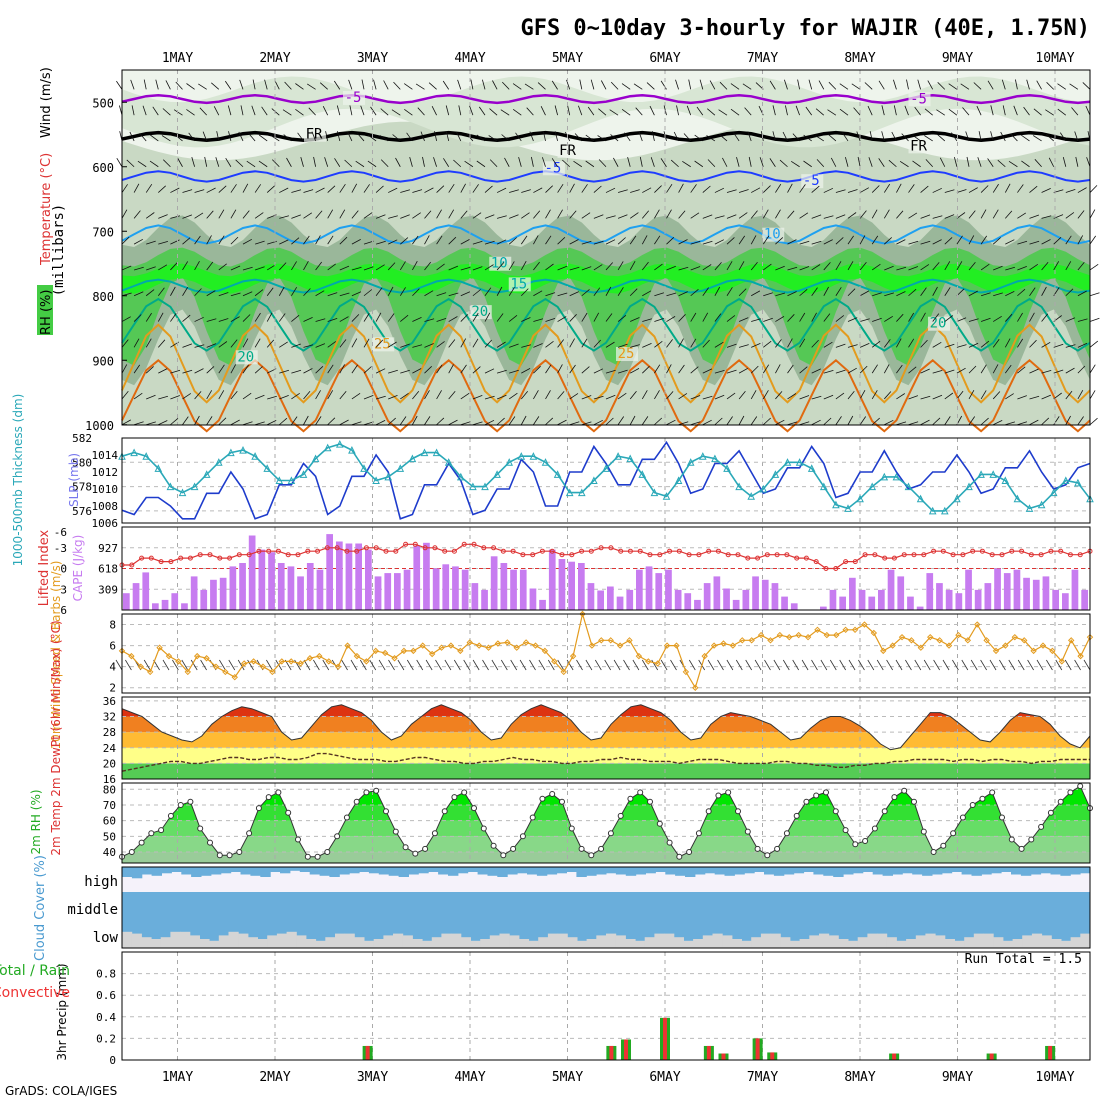  I want to click on date-label-top: 4MAY, so click(469, 58).